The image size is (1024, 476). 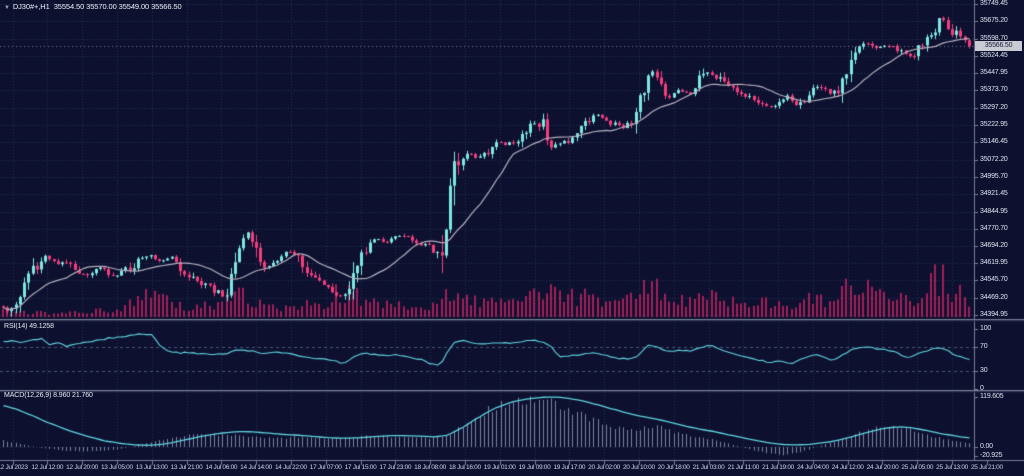 I want to click on ohlc-values: 35554.50 35570.00 35549.00 35566.50, so click(x=117, y=6).